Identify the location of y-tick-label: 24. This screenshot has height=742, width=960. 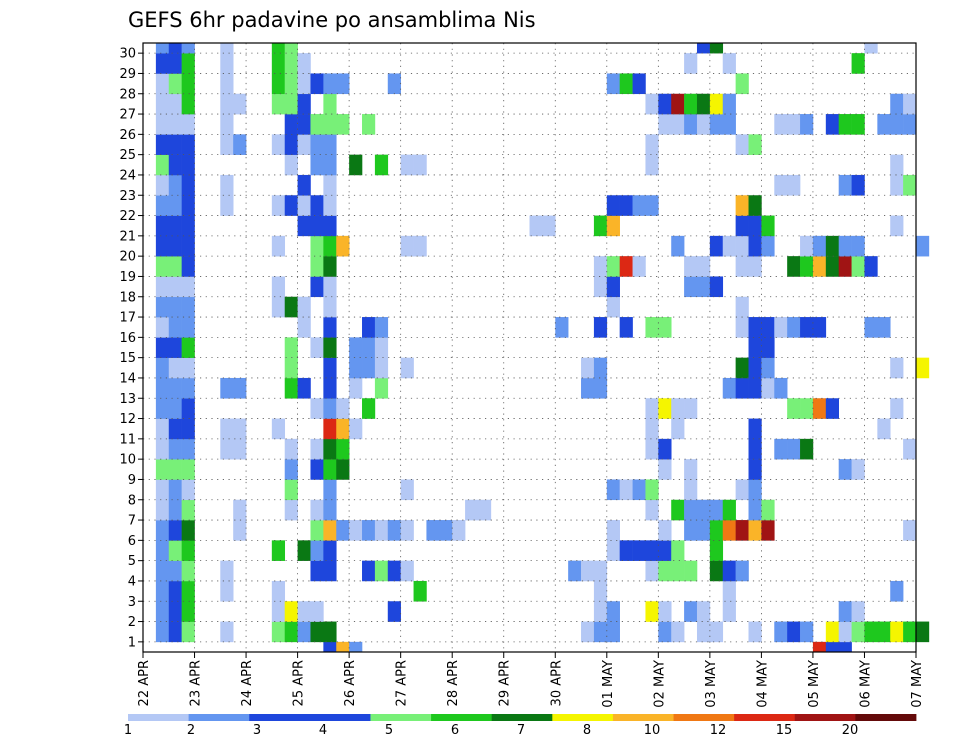
(127, 175).